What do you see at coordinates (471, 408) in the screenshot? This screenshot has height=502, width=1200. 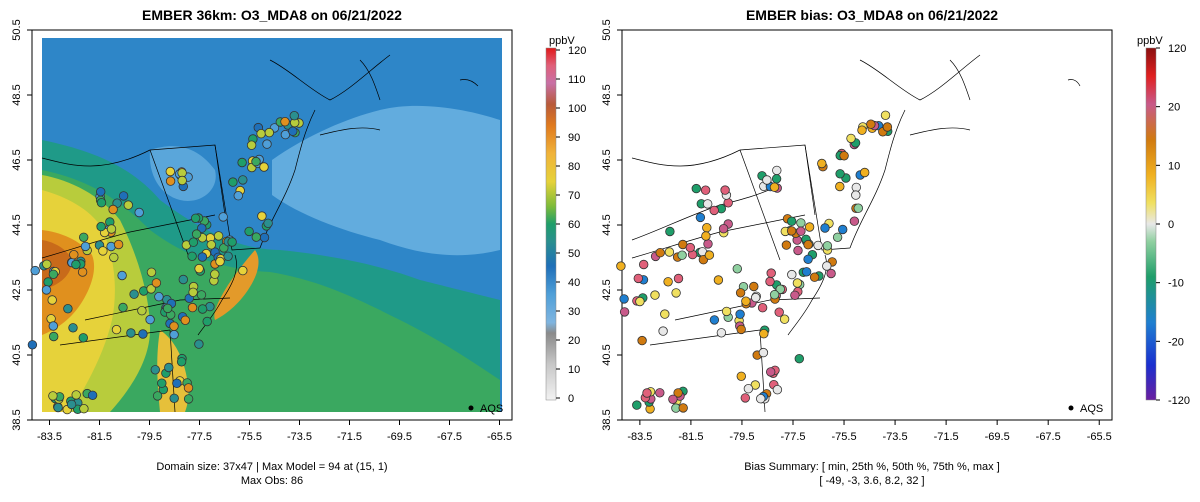 I see `left-legend-dot` at bounding box center [471, 408].